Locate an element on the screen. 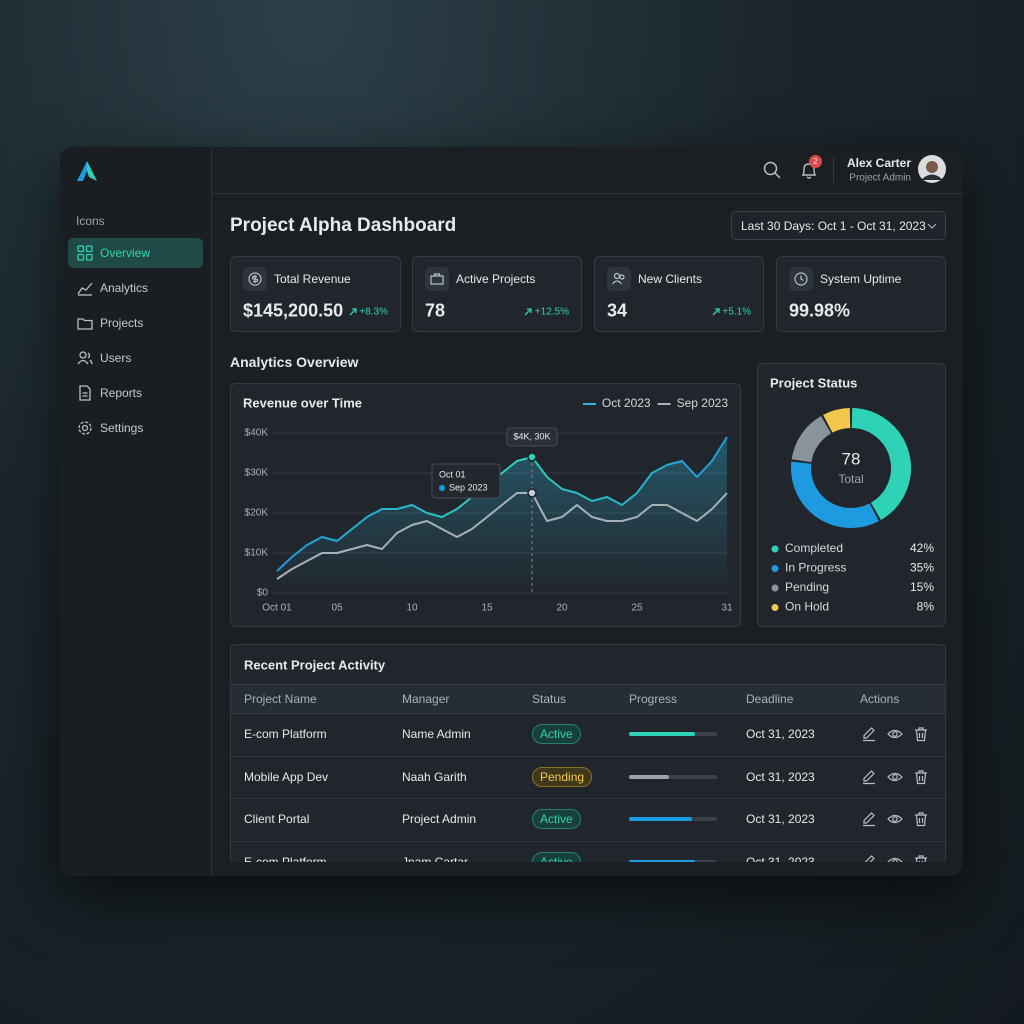  area is located at coordinates (502, 515).